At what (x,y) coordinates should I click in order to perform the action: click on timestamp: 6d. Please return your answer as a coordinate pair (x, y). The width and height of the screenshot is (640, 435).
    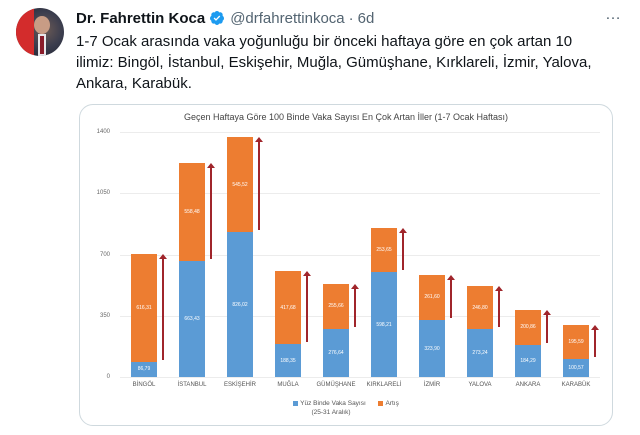
    Looking at the image, I should click on (366, 18).